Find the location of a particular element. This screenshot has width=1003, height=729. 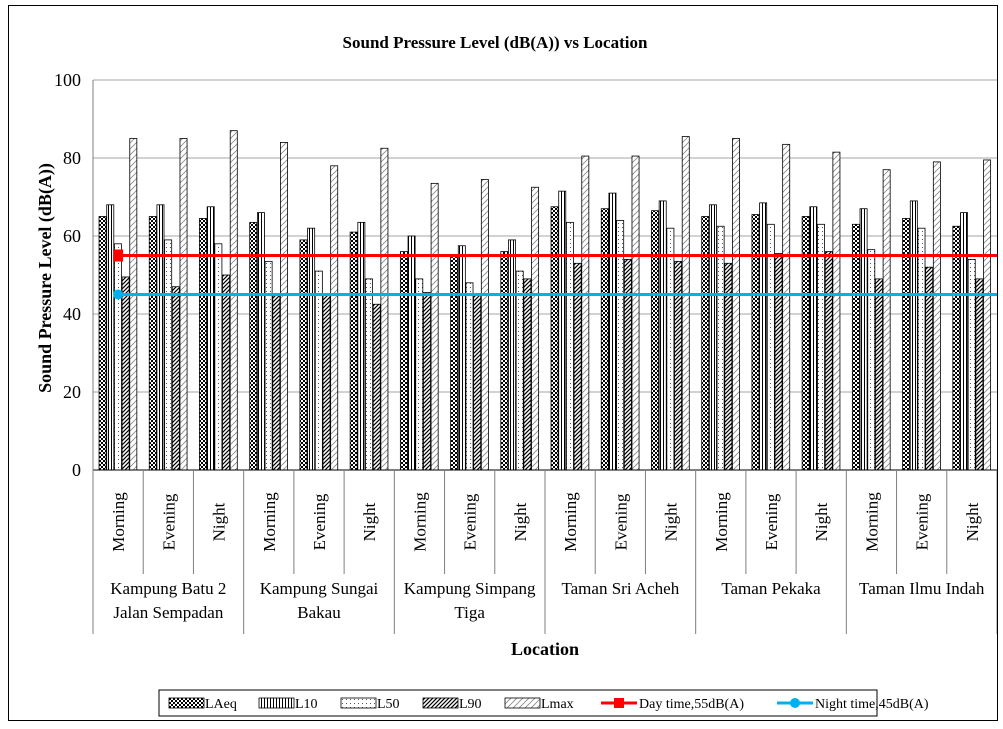

chart-title: Sound Pressure Level (dB(A)) vs Location is located at coordinates (495, 42).